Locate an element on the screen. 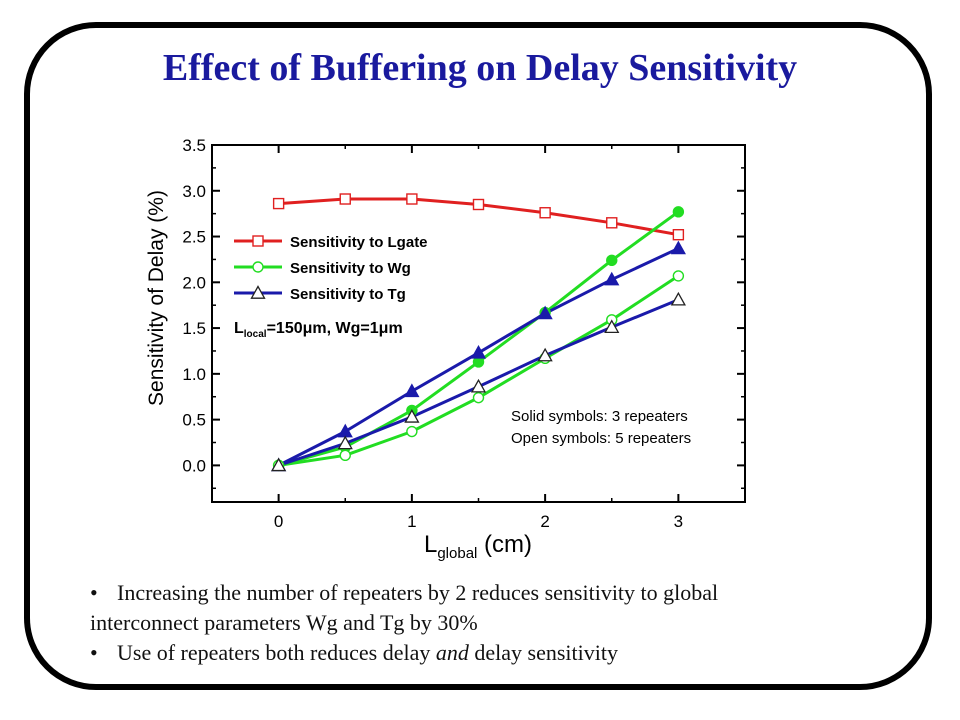  annotation-solid-symbols: Solid symbols: 3 repeaters is located at coordinates (599, 416).